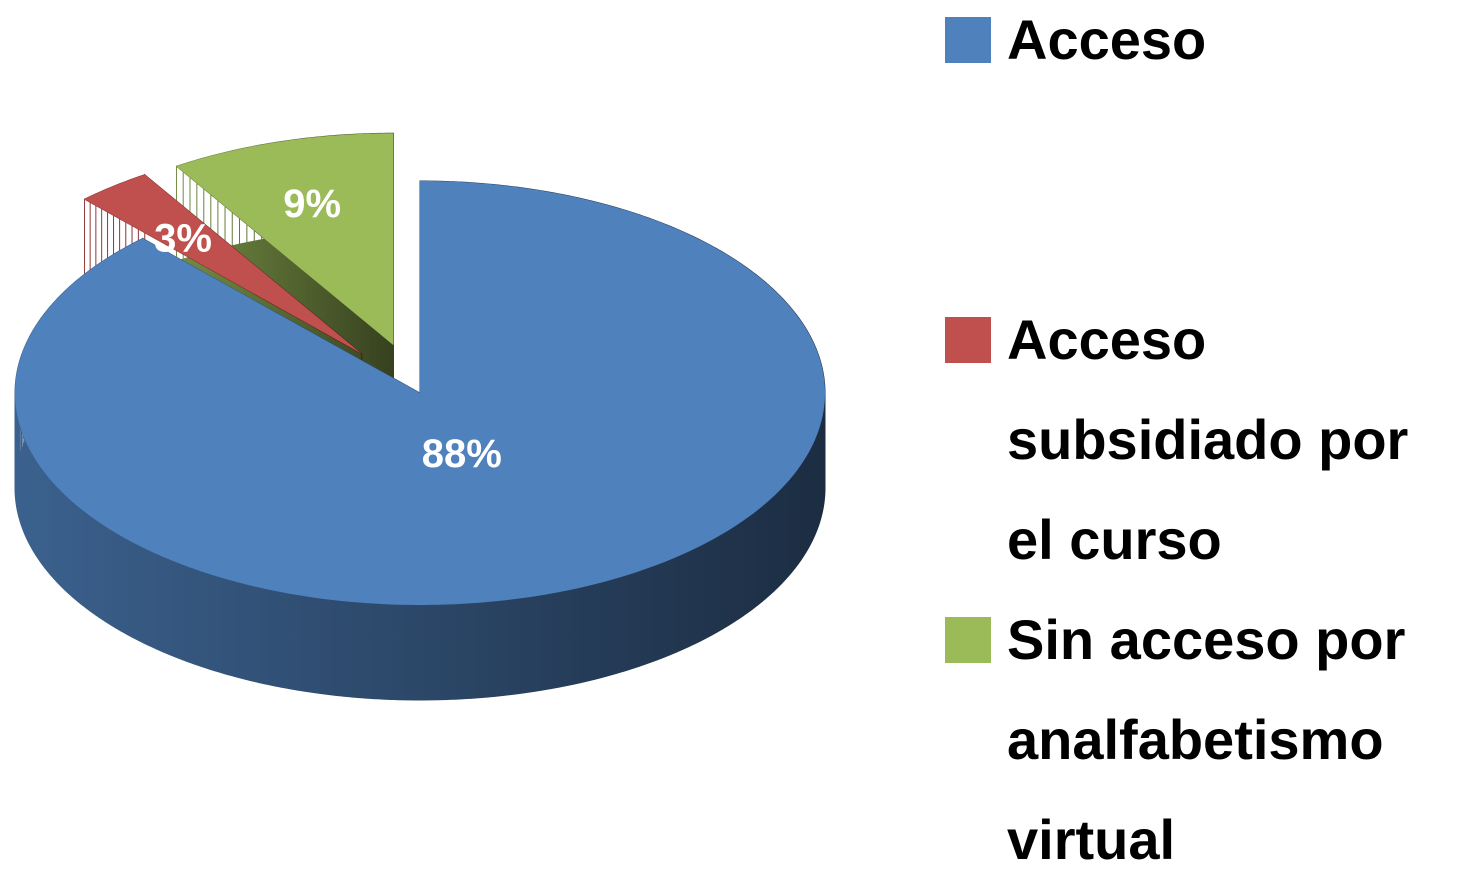 The image size is (1457, 890). What do you see at coordinates (1208, 439) in the screenshot?
I see `legend-label: Acceso subsidiado por el curso` at bounding box center [1208, 439].